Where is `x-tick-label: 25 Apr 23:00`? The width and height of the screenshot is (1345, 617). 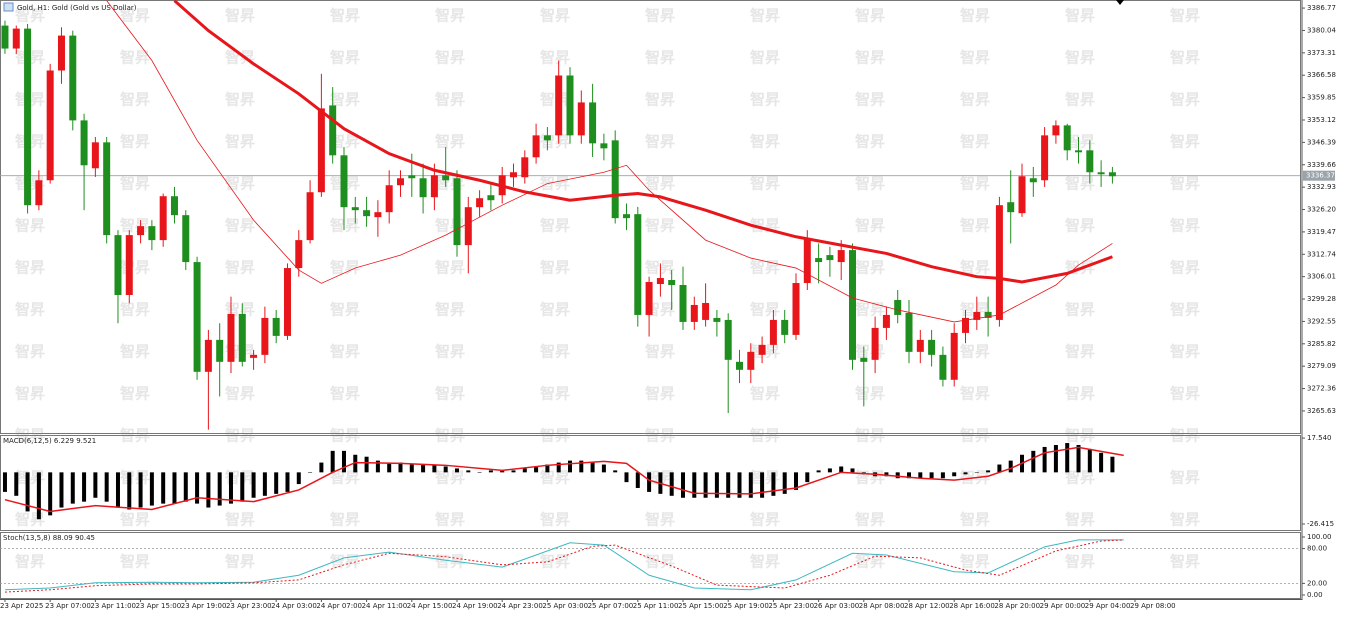 x-tick-label: 25 Apr 23:00 is located at coordinates (791, 606).